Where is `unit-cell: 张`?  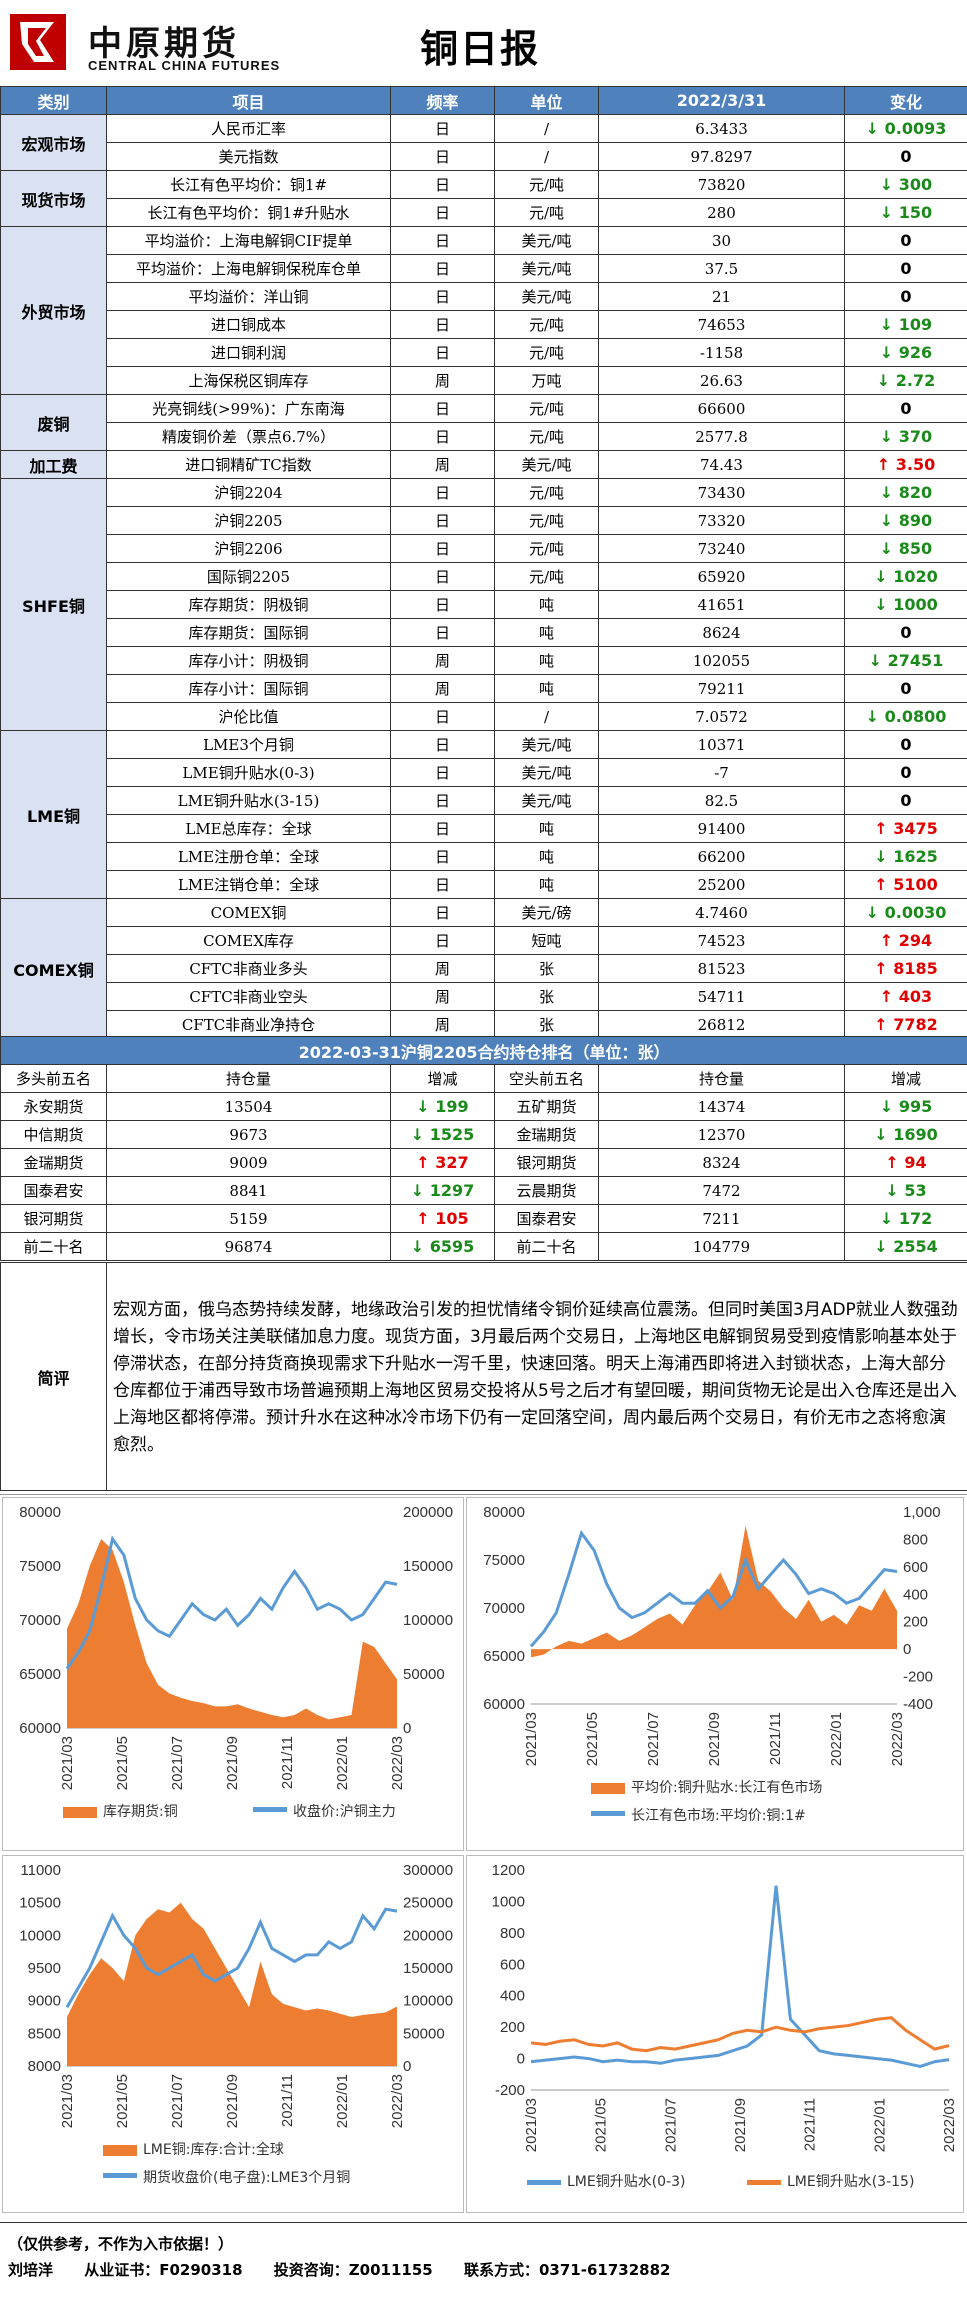 unit-cell: 张 is located at coordinates (546, 996).